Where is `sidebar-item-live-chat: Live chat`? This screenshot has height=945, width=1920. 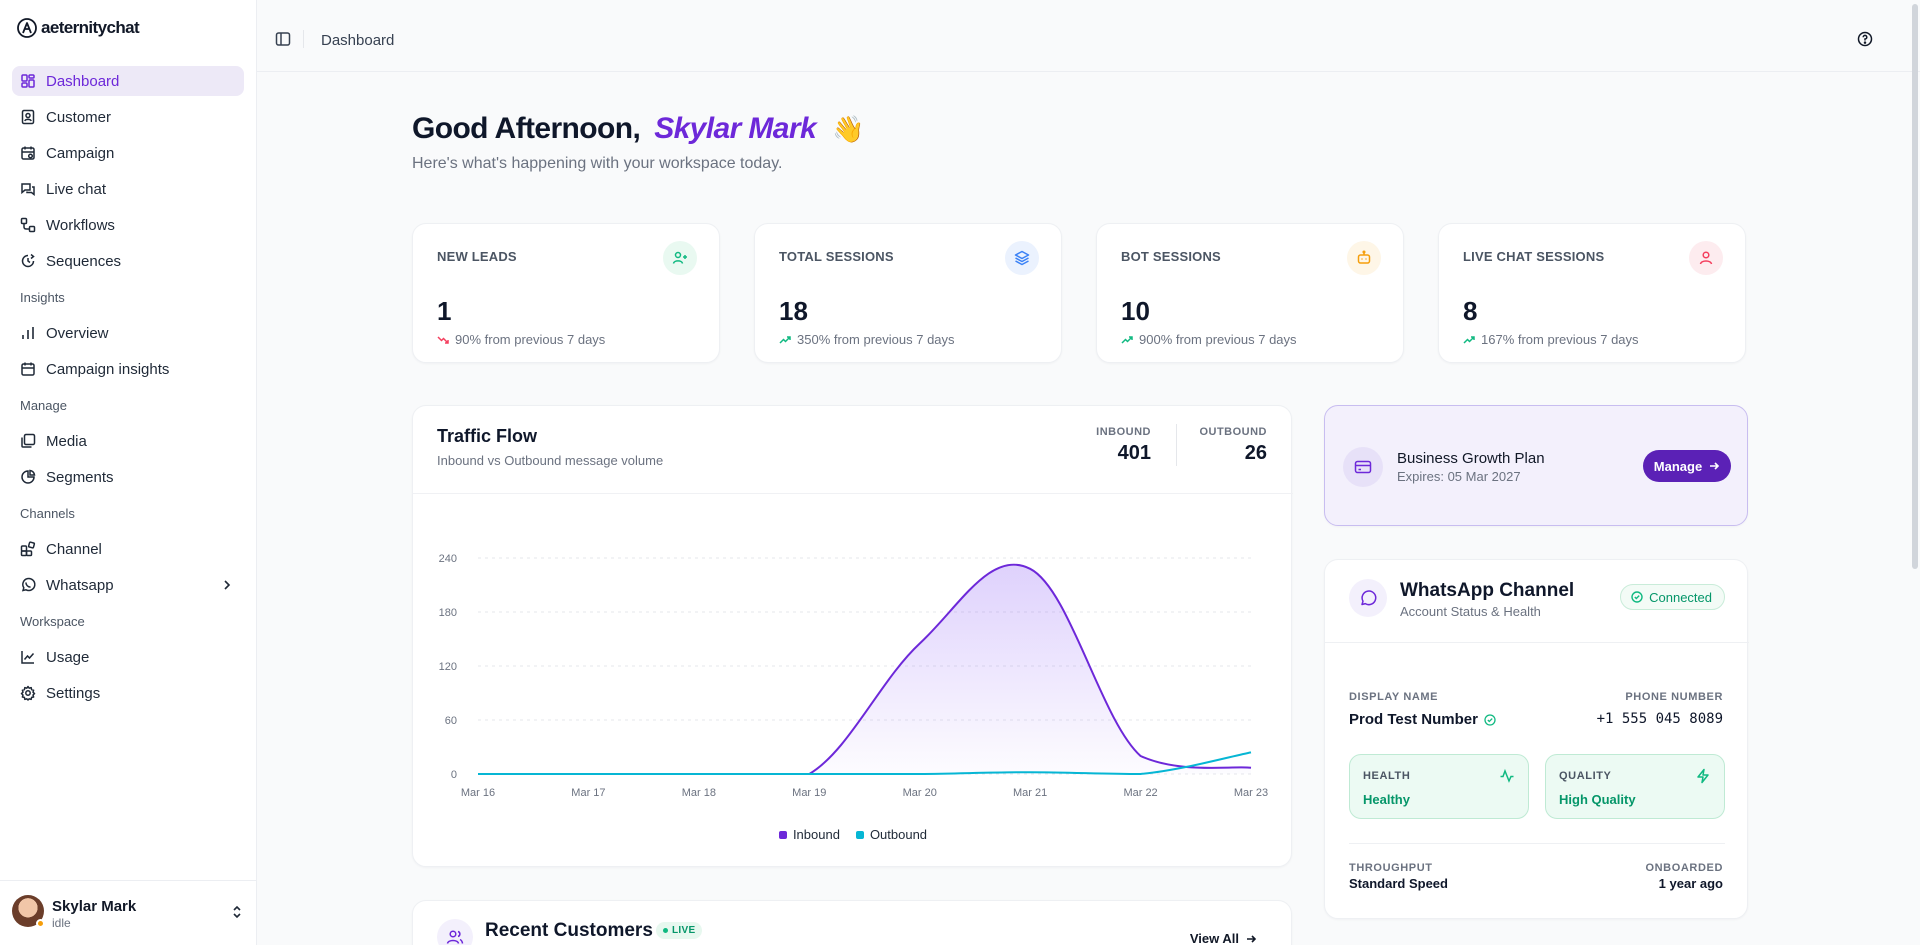
sidebar-item-live-chat: Live chat is located at coordinates (128, 189).